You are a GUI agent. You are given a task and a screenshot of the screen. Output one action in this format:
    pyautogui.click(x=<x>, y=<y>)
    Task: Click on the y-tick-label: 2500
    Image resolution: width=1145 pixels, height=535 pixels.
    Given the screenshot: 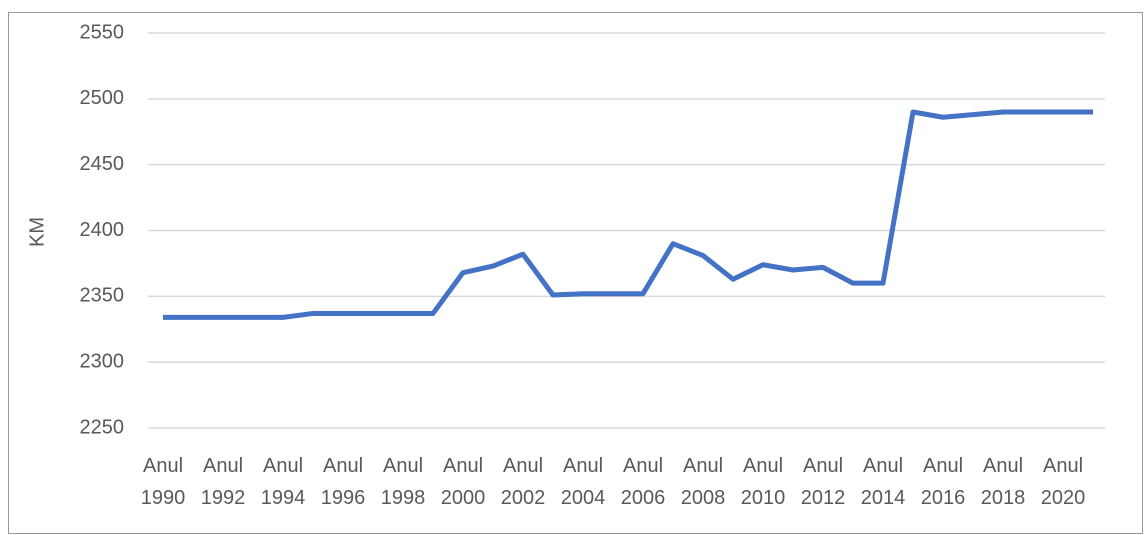 What is the action you would take?
    pyautogui.click(x=102, y=98)
    